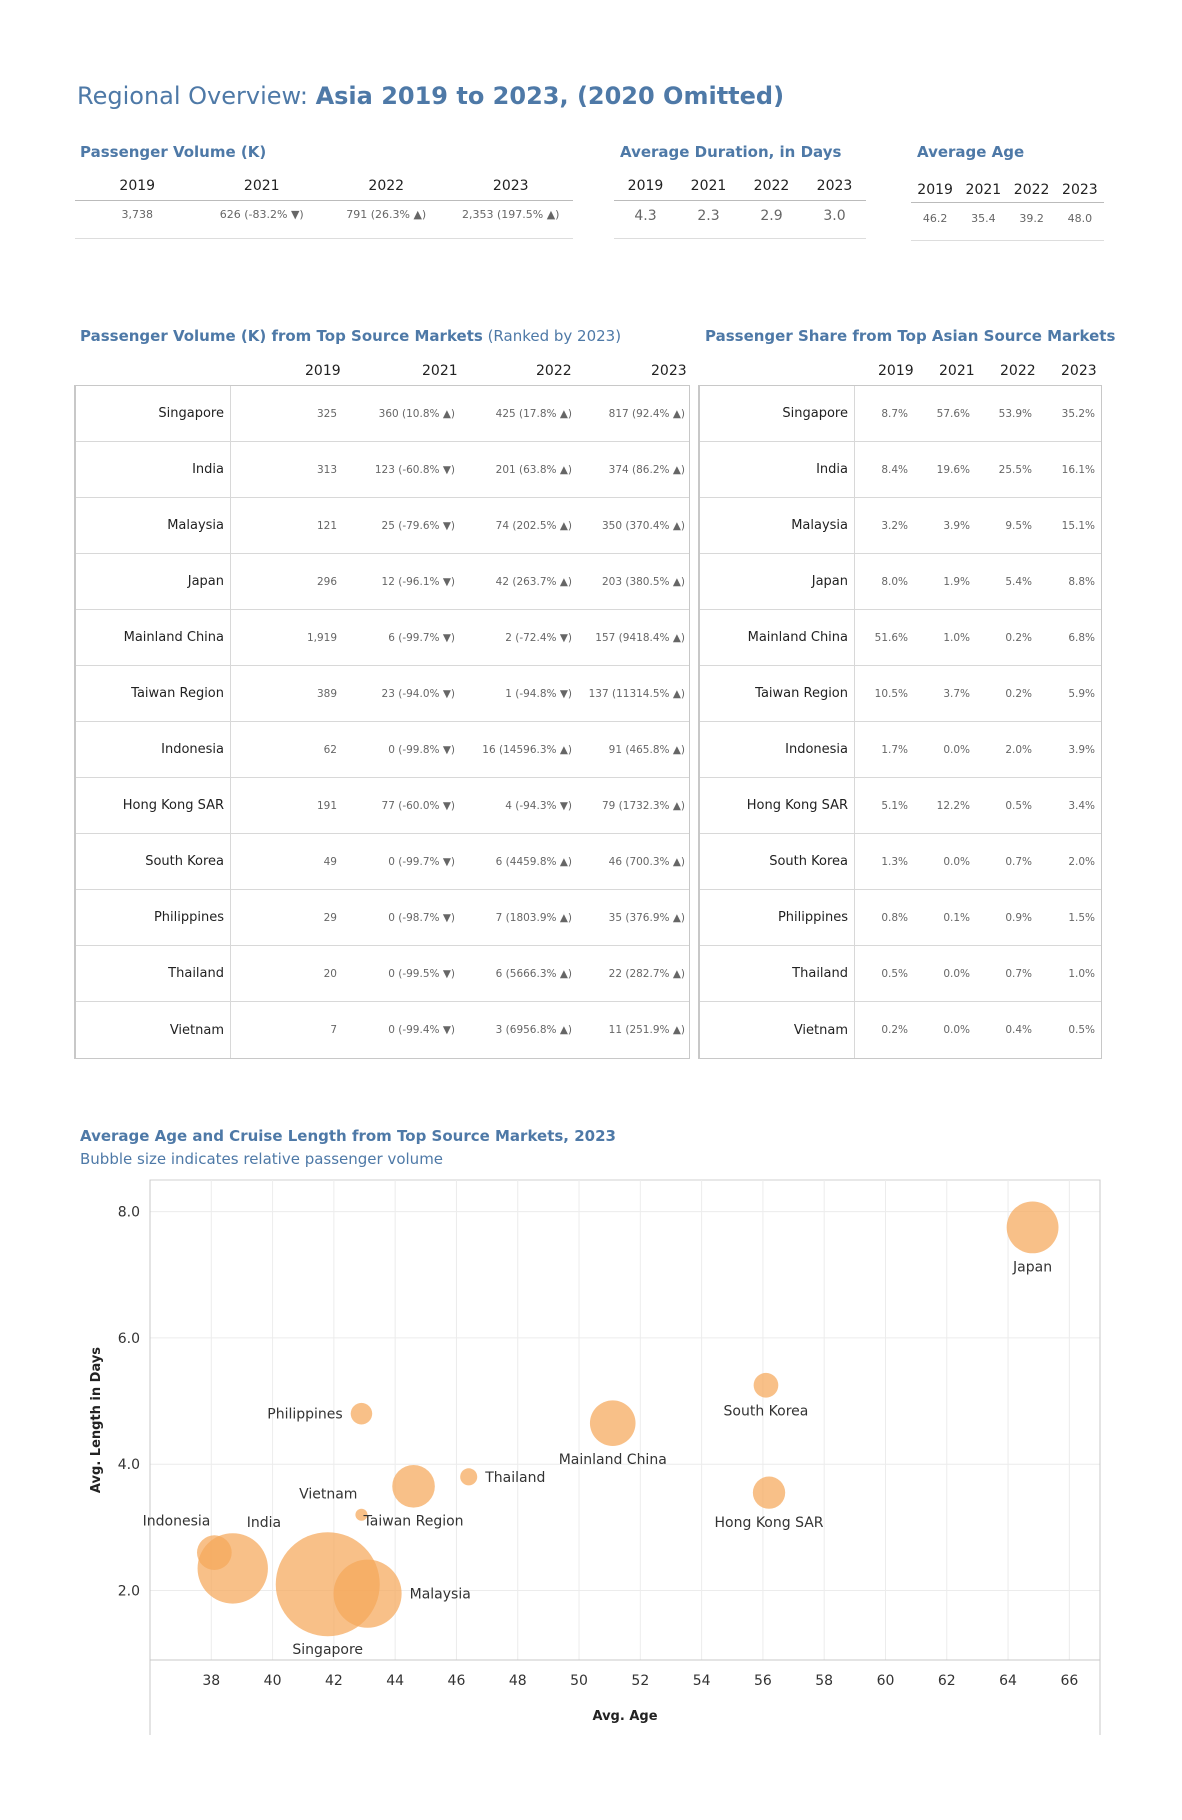  I want to click on table-cell: 2 (-72.4% ▼), so click(538, 637).